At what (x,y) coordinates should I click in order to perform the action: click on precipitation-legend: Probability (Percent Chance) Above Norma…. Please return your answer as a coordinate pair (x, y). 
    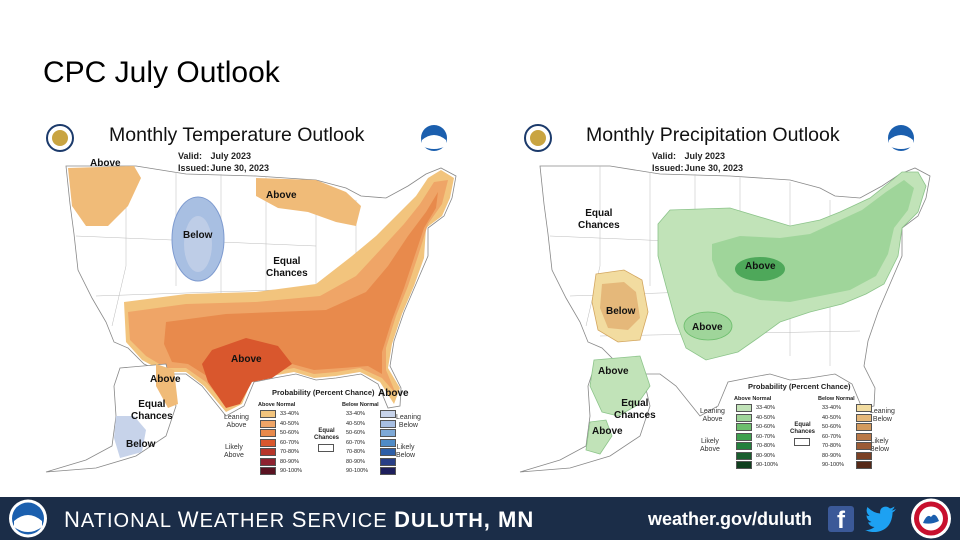
    Looking at the image, I should click on (800, 430).